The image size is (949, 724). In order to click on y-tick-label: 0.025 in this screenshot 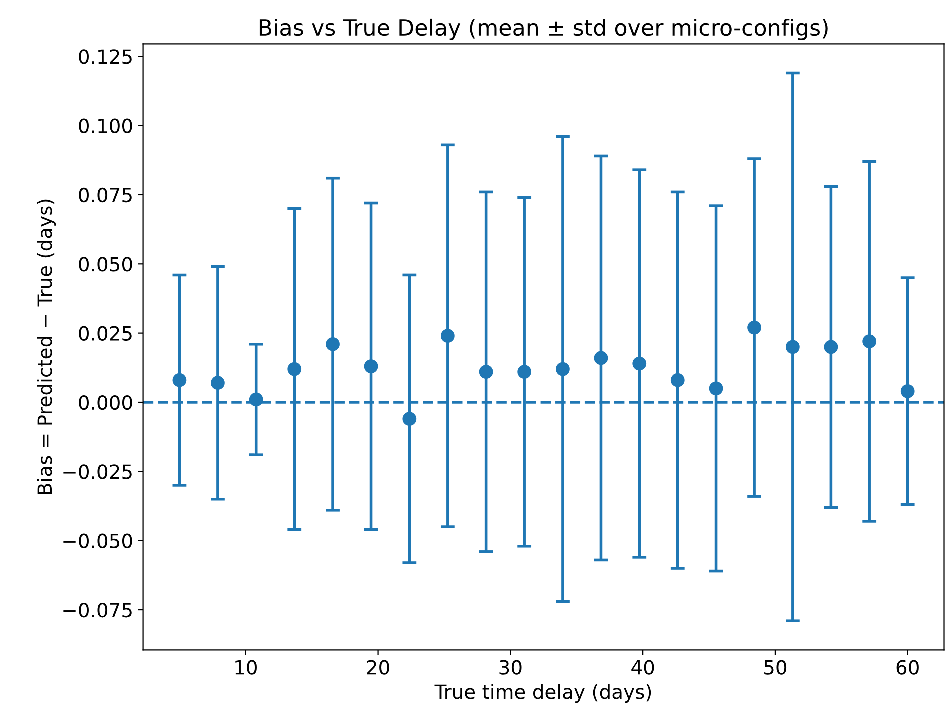, I will do `click(105, 333)`.